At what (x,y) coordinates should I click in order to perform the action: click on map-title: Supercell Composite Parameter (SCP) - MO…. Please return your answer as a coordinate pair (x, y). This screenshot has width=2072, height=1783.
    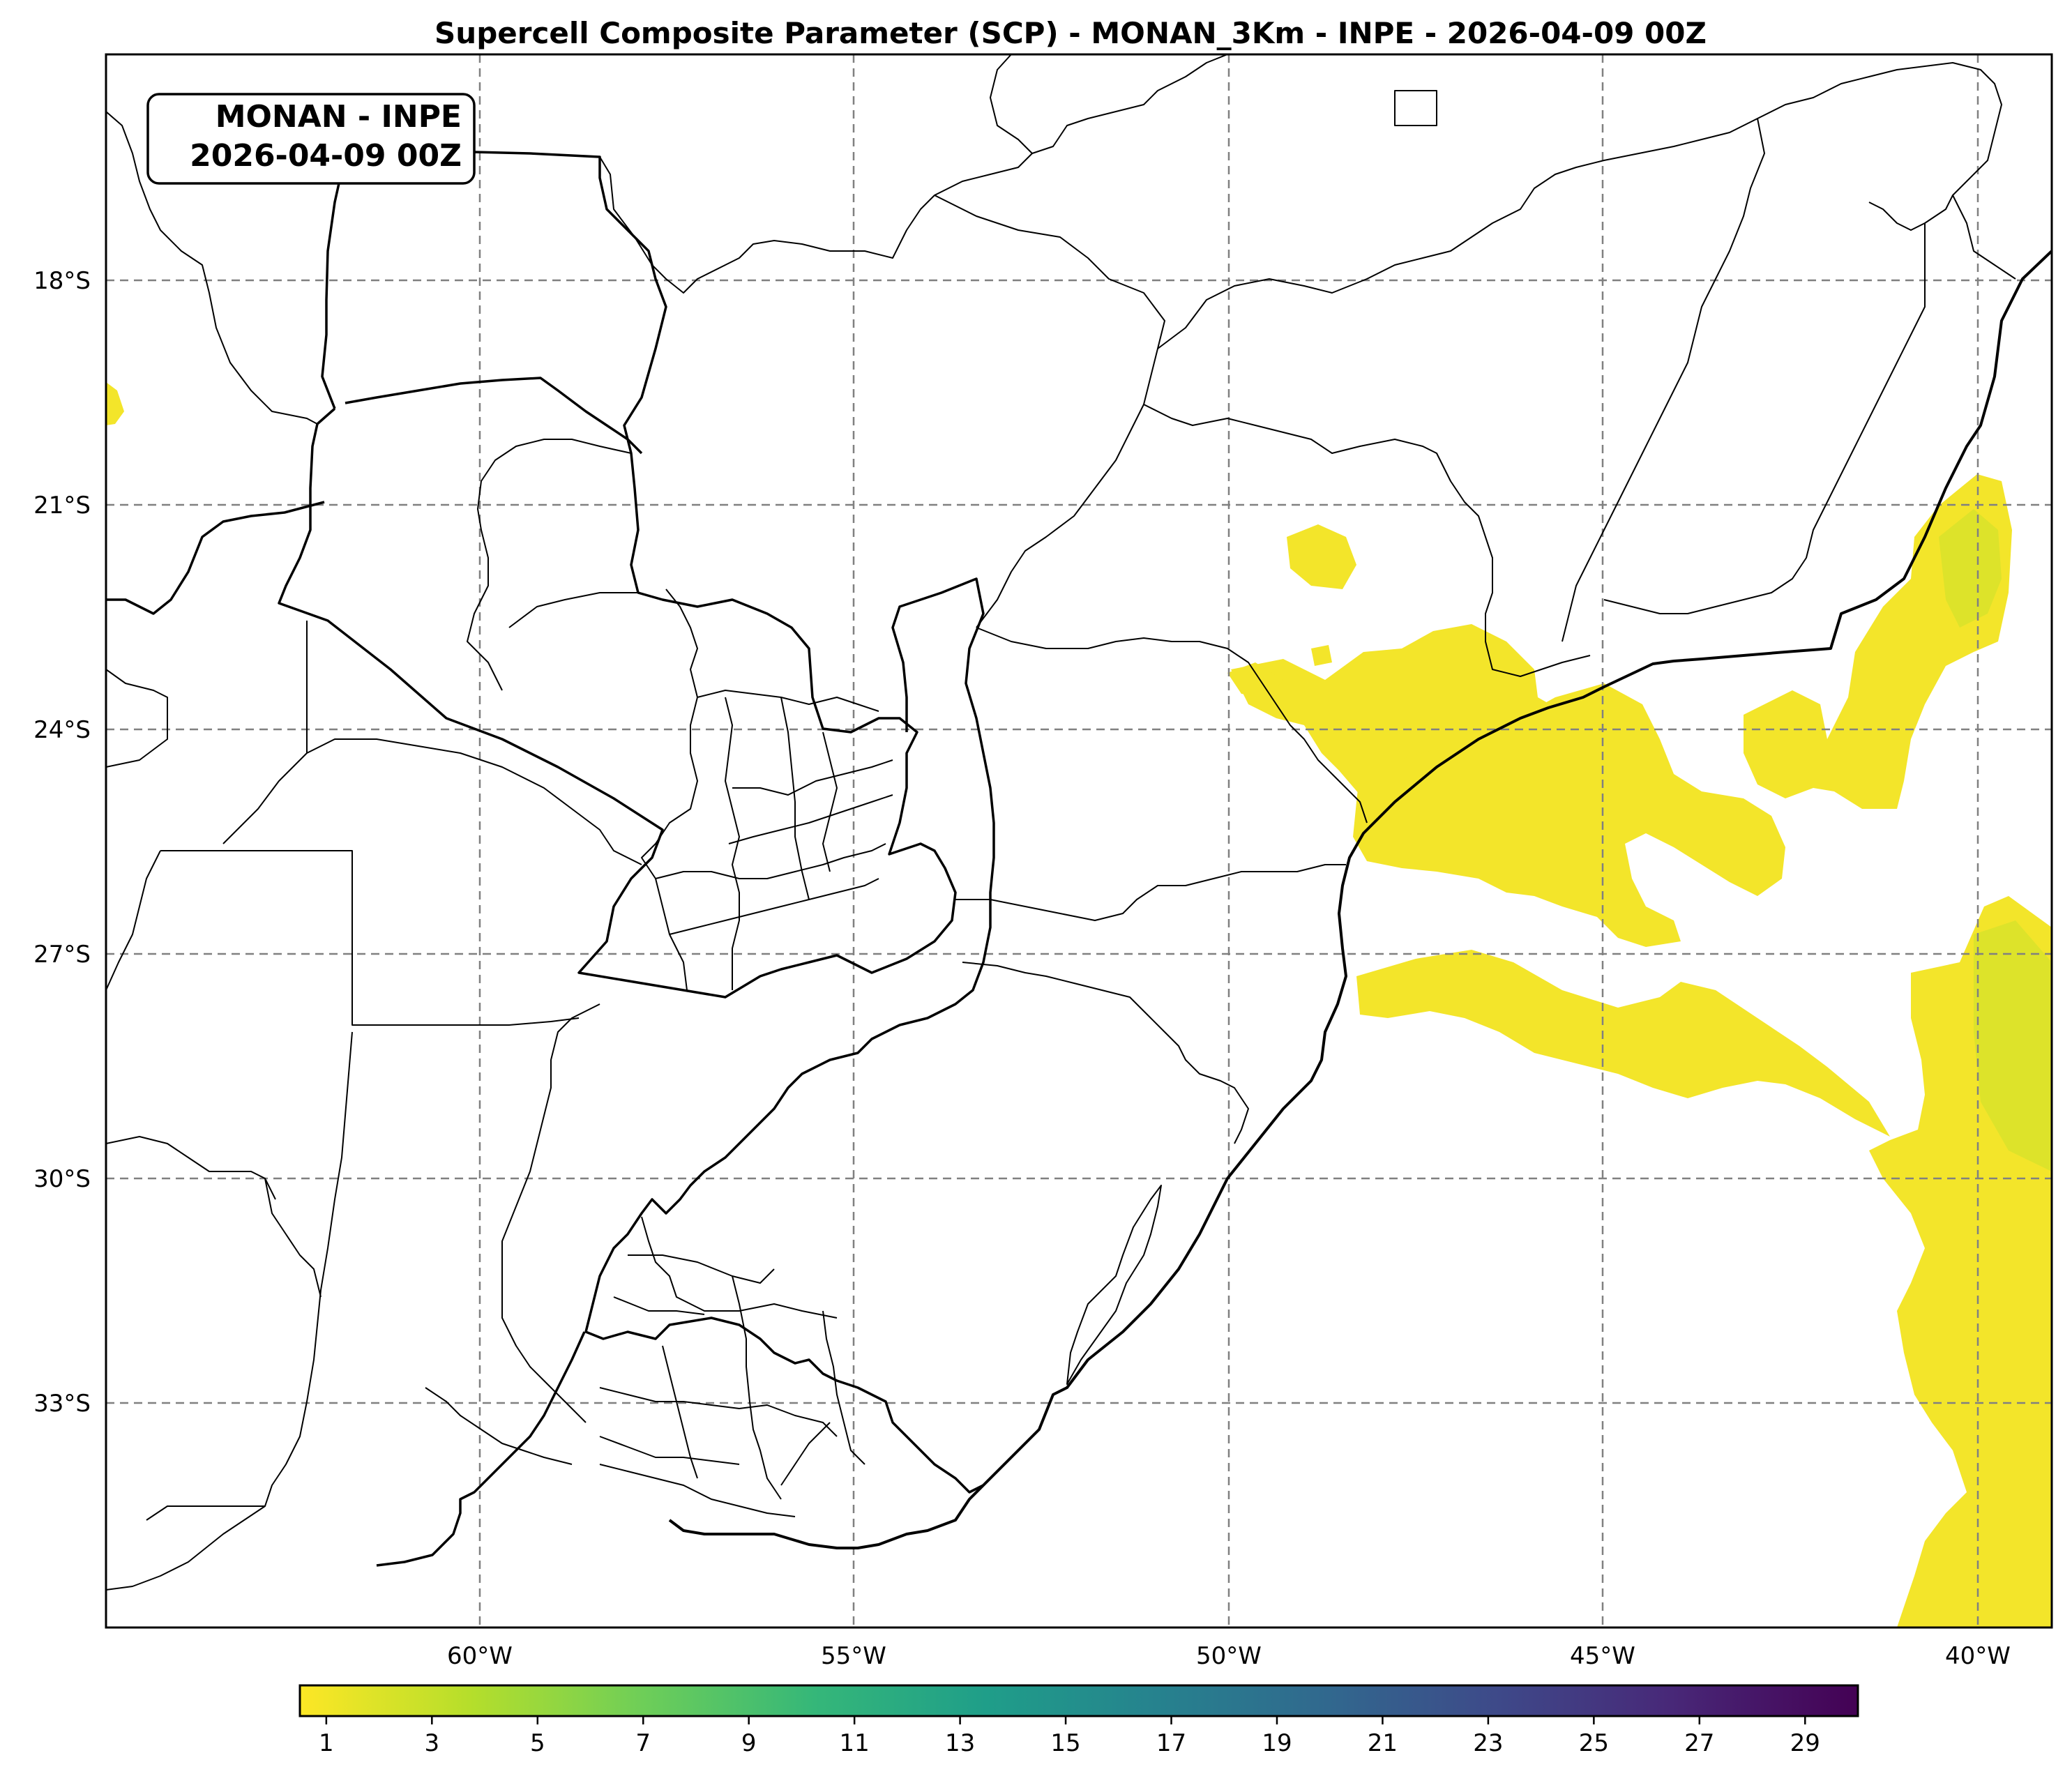
    Looking at the image, I should click on (1070, 33).